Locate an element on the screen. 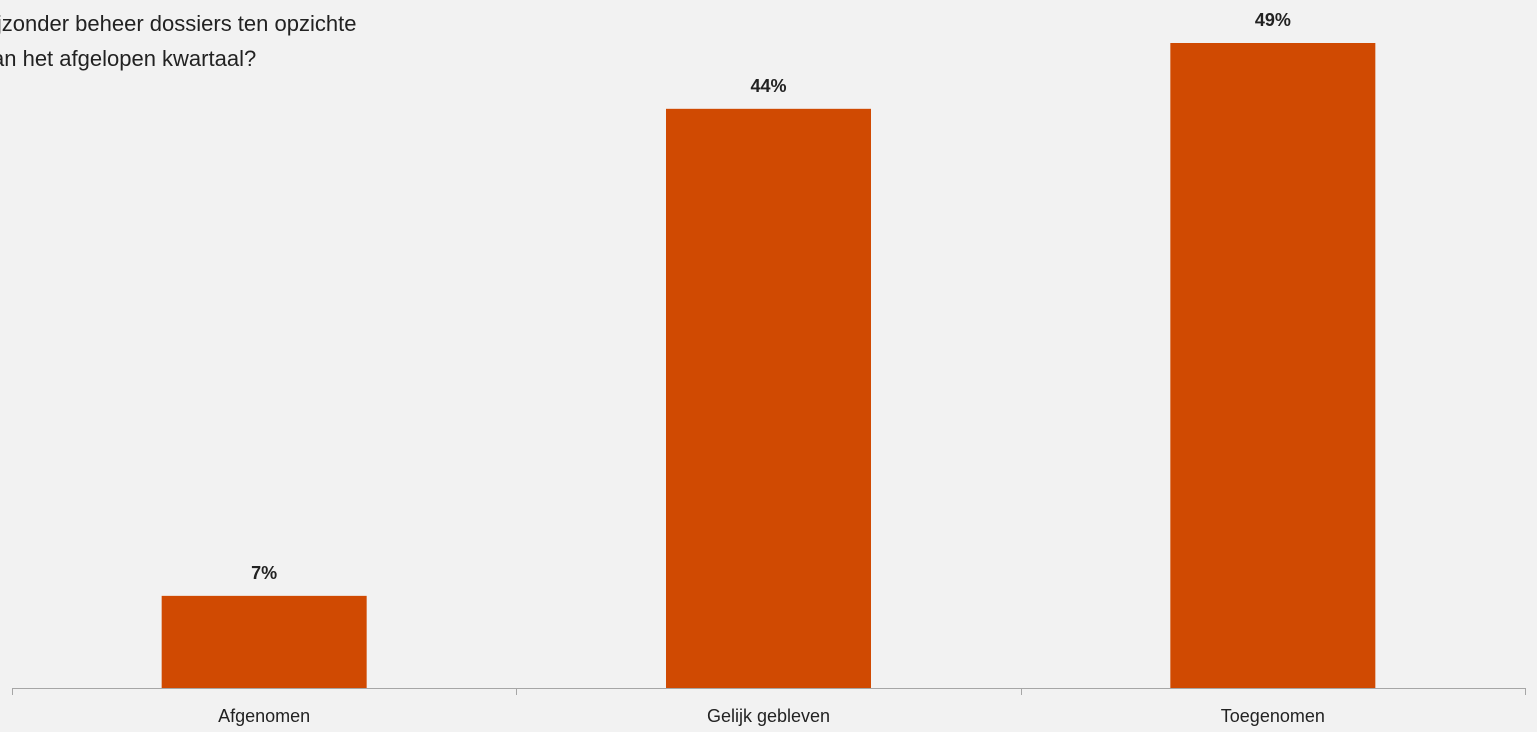  category-label: Toegenomen is located at coordinates (1273, 716).